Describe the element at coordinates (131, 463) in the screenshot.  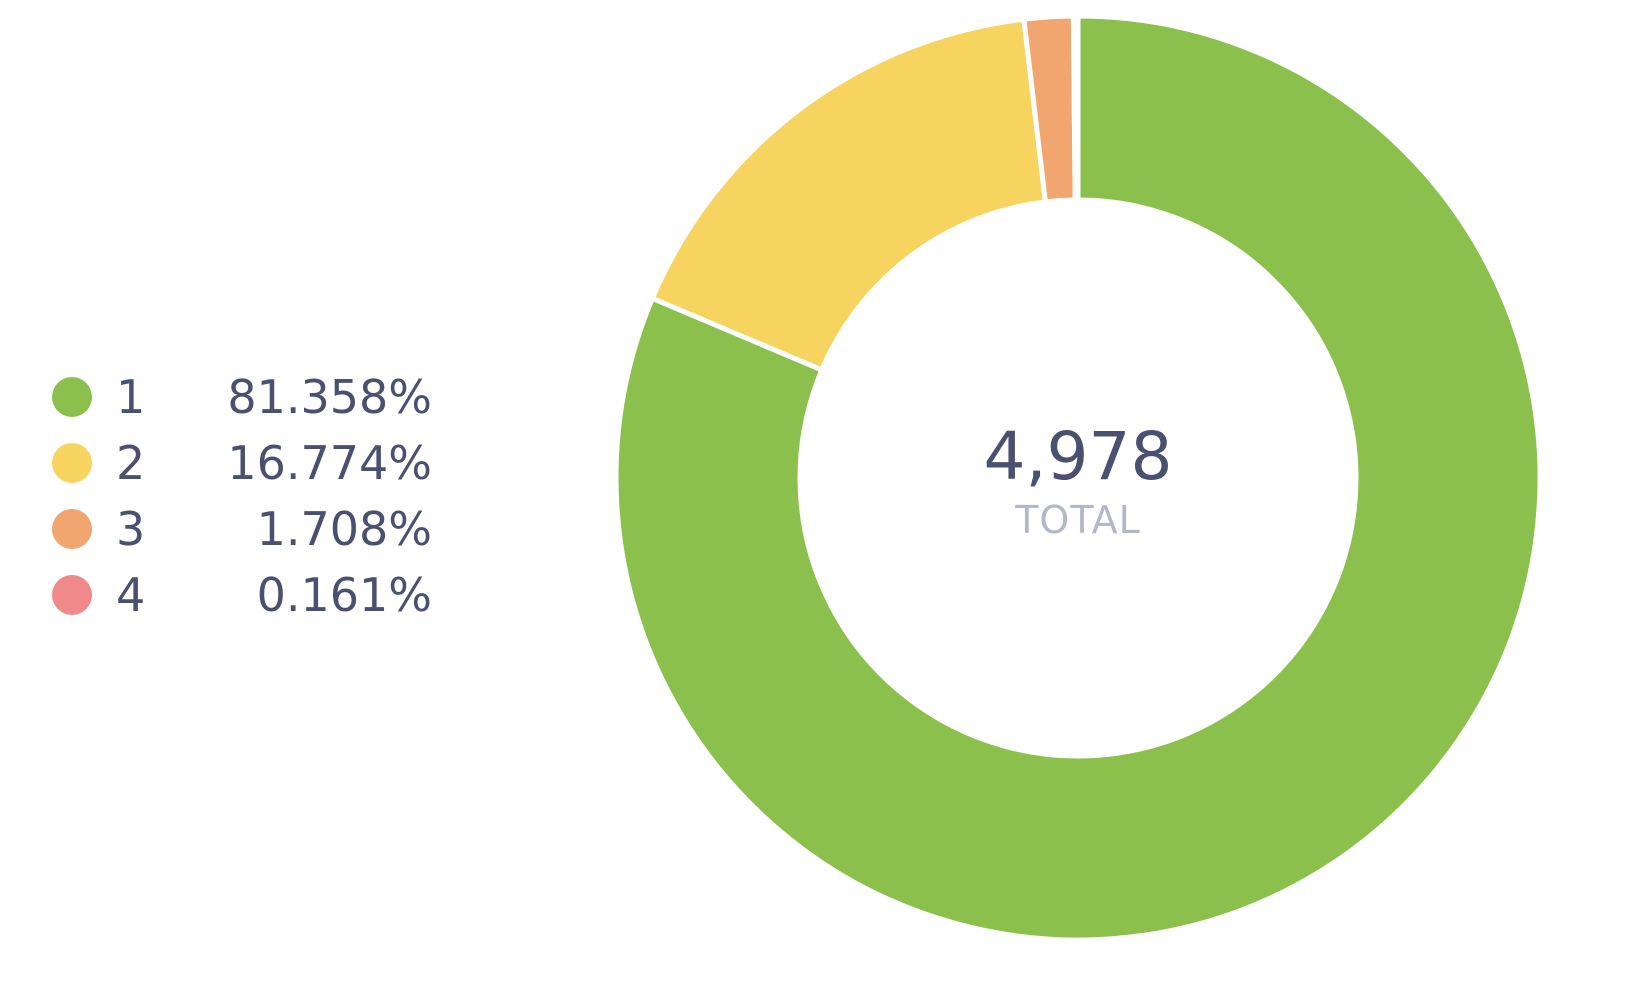
I see `legend-label: 2` at that location.